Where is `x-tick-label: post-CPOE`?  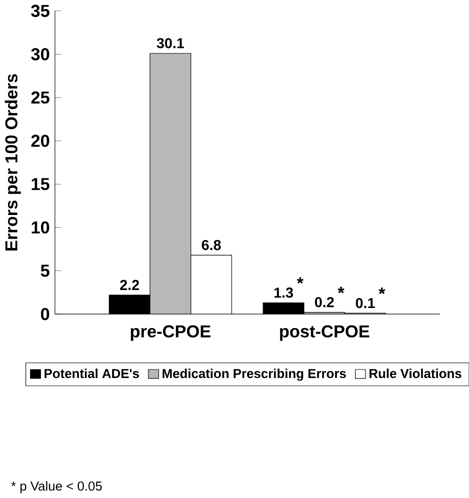
x-tick-label: post-CPOE is located at coordinates (325, 333).